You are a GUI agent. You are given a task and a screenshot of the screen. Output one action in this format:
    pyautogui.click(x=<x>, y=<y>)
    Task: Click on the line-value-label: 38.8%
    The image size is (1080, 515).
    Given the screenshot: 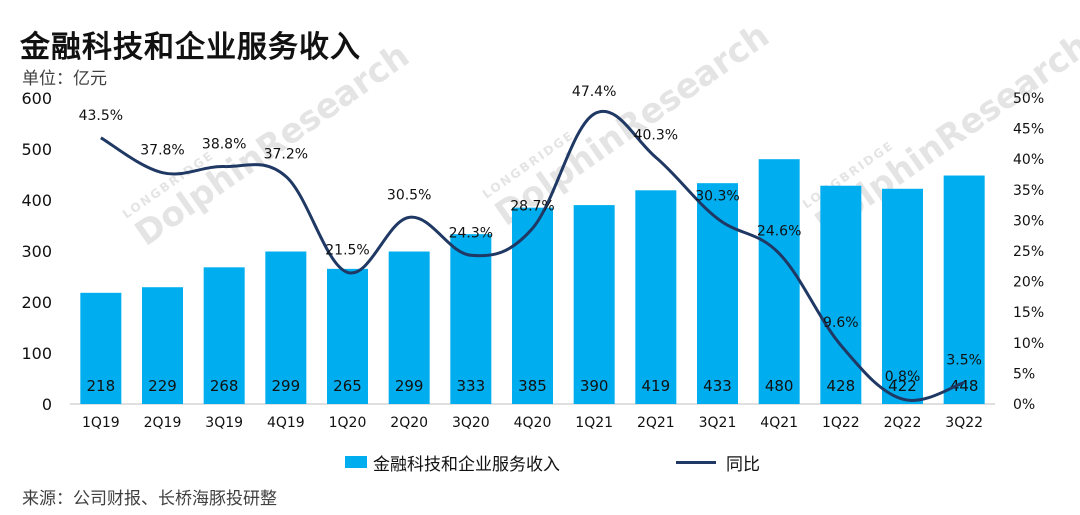 What is the action you would take?
    pyautogui.click(x=224, y=145)
    